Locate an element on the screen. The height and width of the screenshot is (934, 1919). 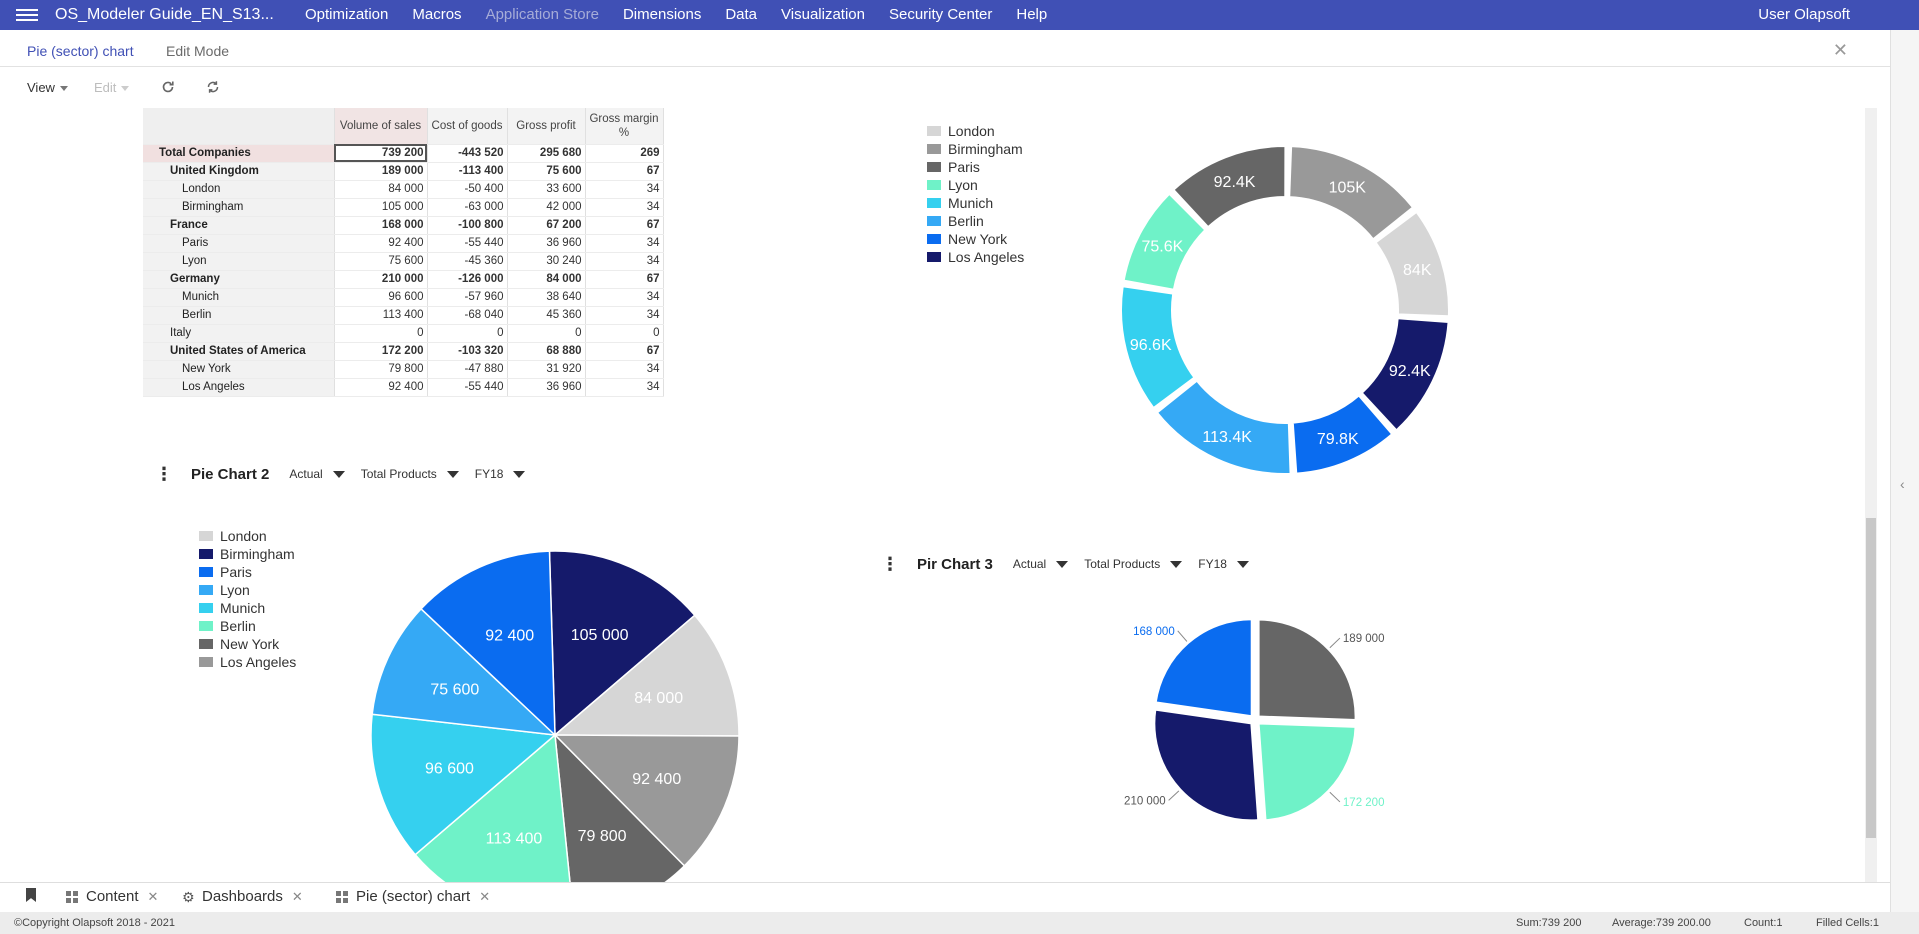
table-cell: -113 400 is located at coordinates (467, 171).